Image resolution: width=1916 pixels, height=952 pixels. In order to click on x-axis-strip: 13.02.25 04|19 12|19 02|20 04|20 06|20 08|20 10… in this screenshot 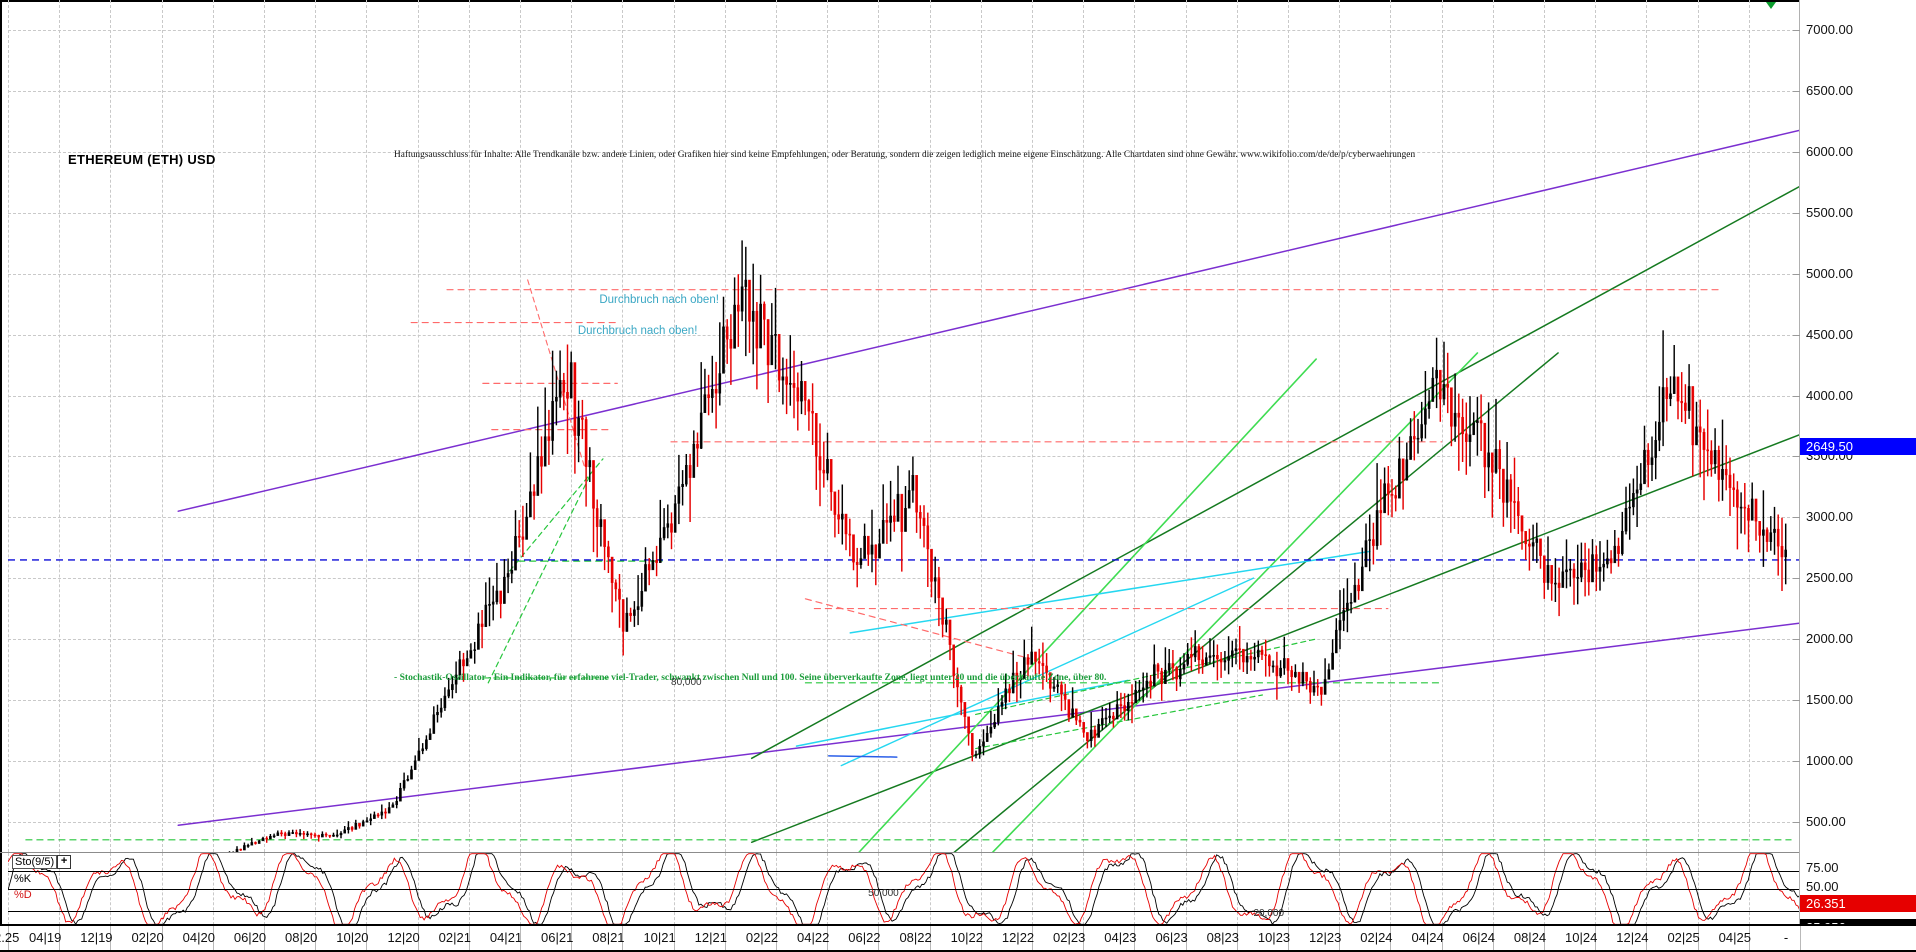, I will do `click(958, 938)`.